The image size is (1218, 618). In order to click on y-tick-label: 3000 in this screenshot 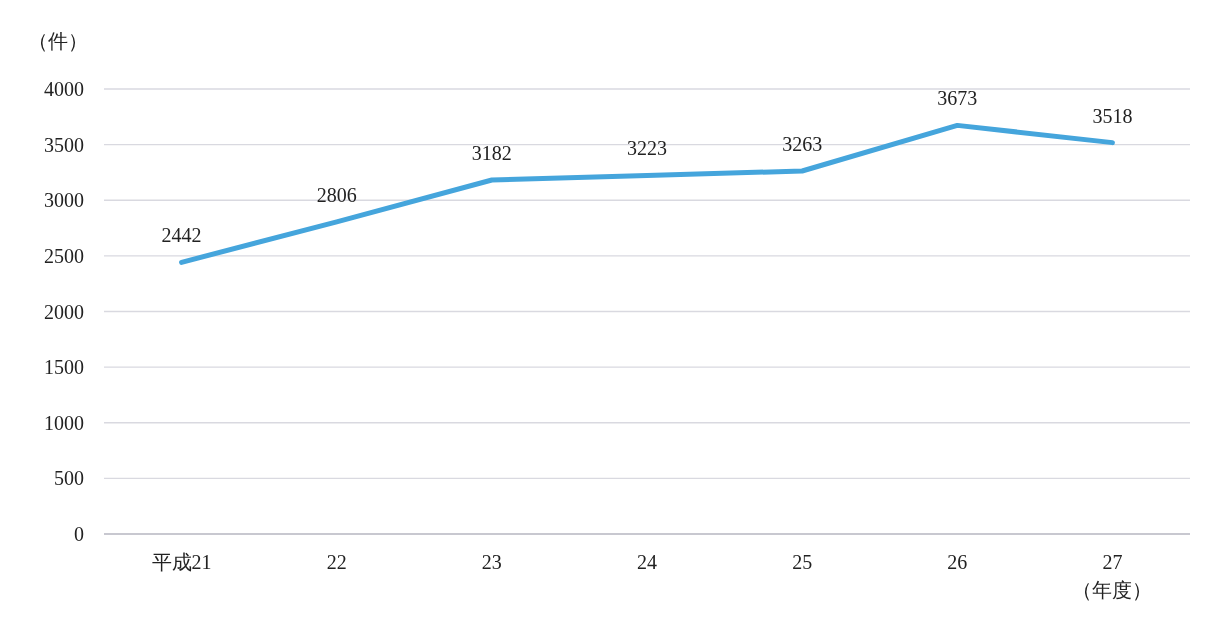, I will do `click(64, 200)`.